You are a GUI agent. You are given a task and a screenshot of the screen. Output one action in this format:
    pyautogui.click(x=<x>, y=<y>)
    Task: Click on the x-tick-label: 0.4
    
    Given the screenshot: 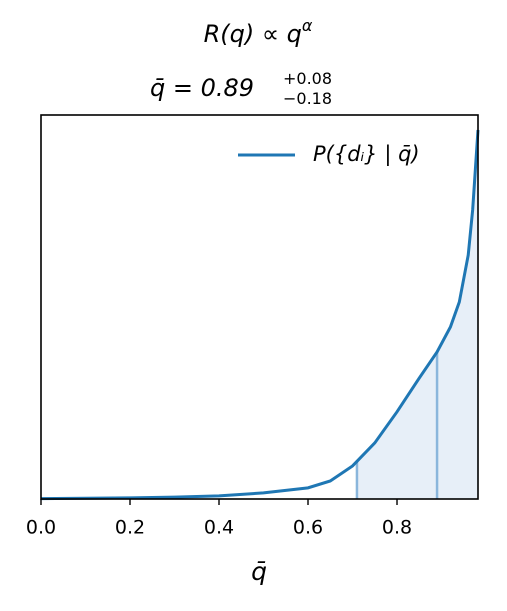 What is the action you would take?
    pyautogui.click(x=219, y=528)
    